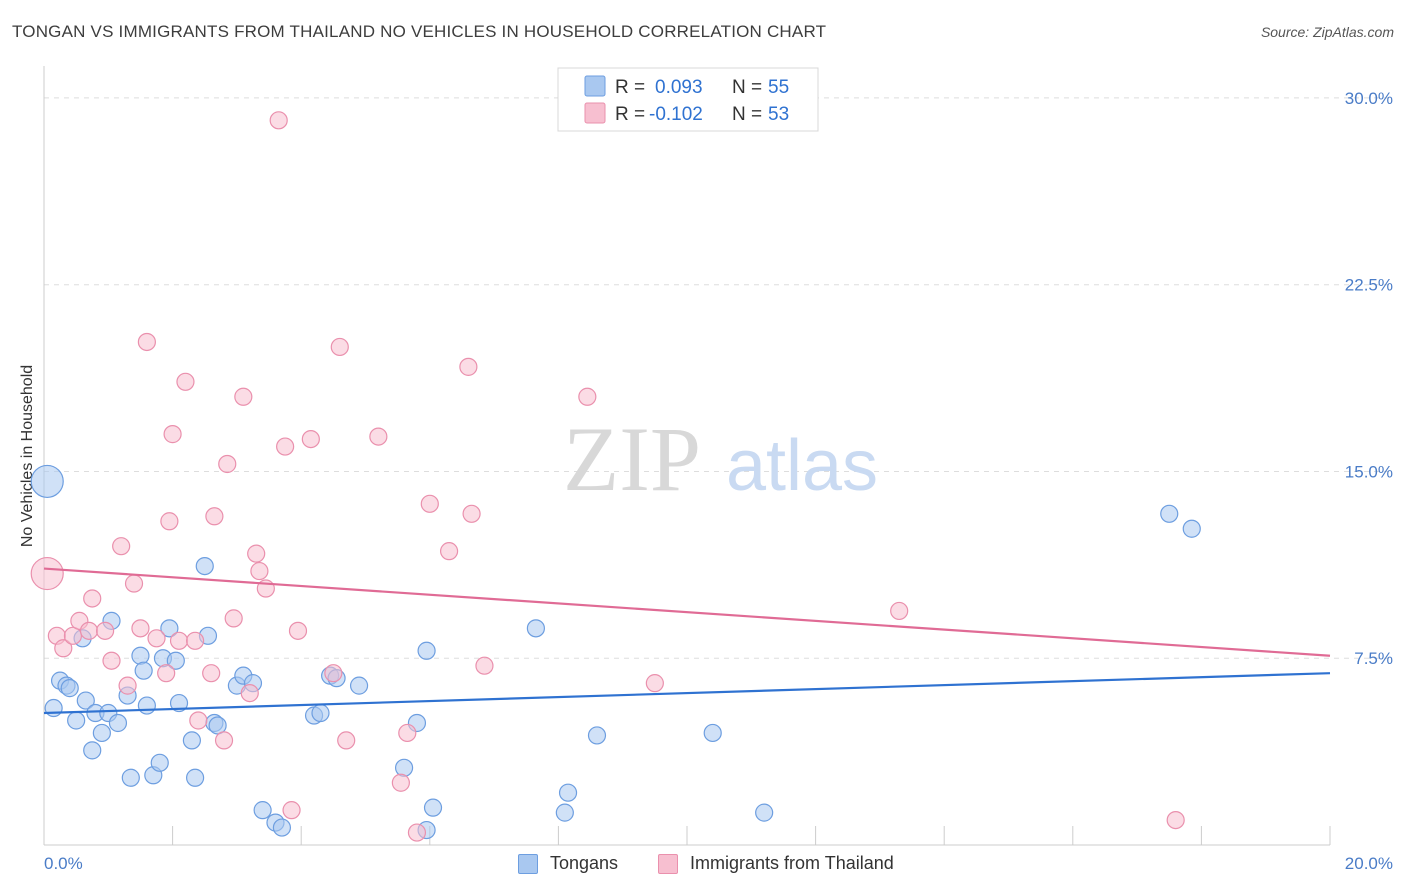 Image resolution: width=1406 pixels, height=892 pixels. I want to click on legend-r-label-1: R =, so click(630, 87).